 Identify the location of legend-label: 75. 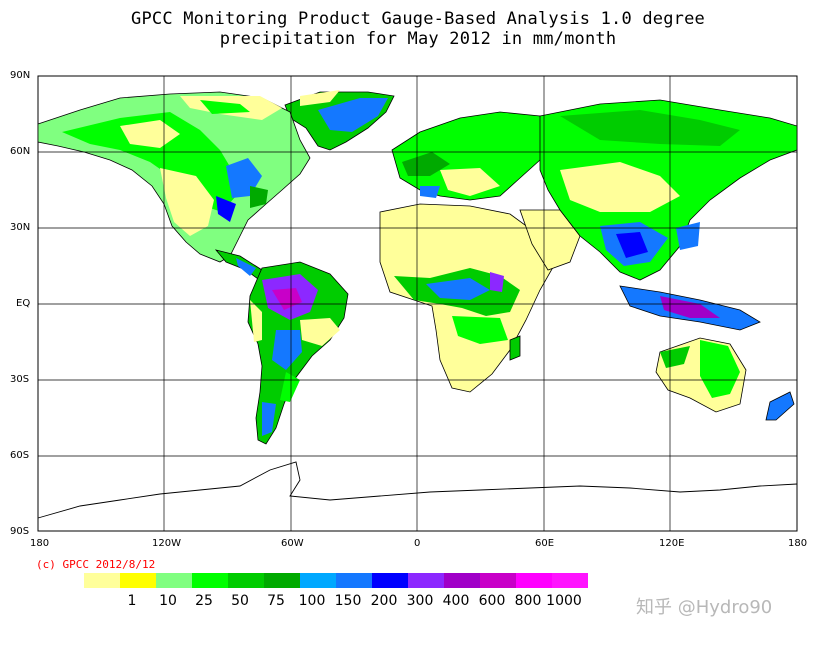
(276, 601).